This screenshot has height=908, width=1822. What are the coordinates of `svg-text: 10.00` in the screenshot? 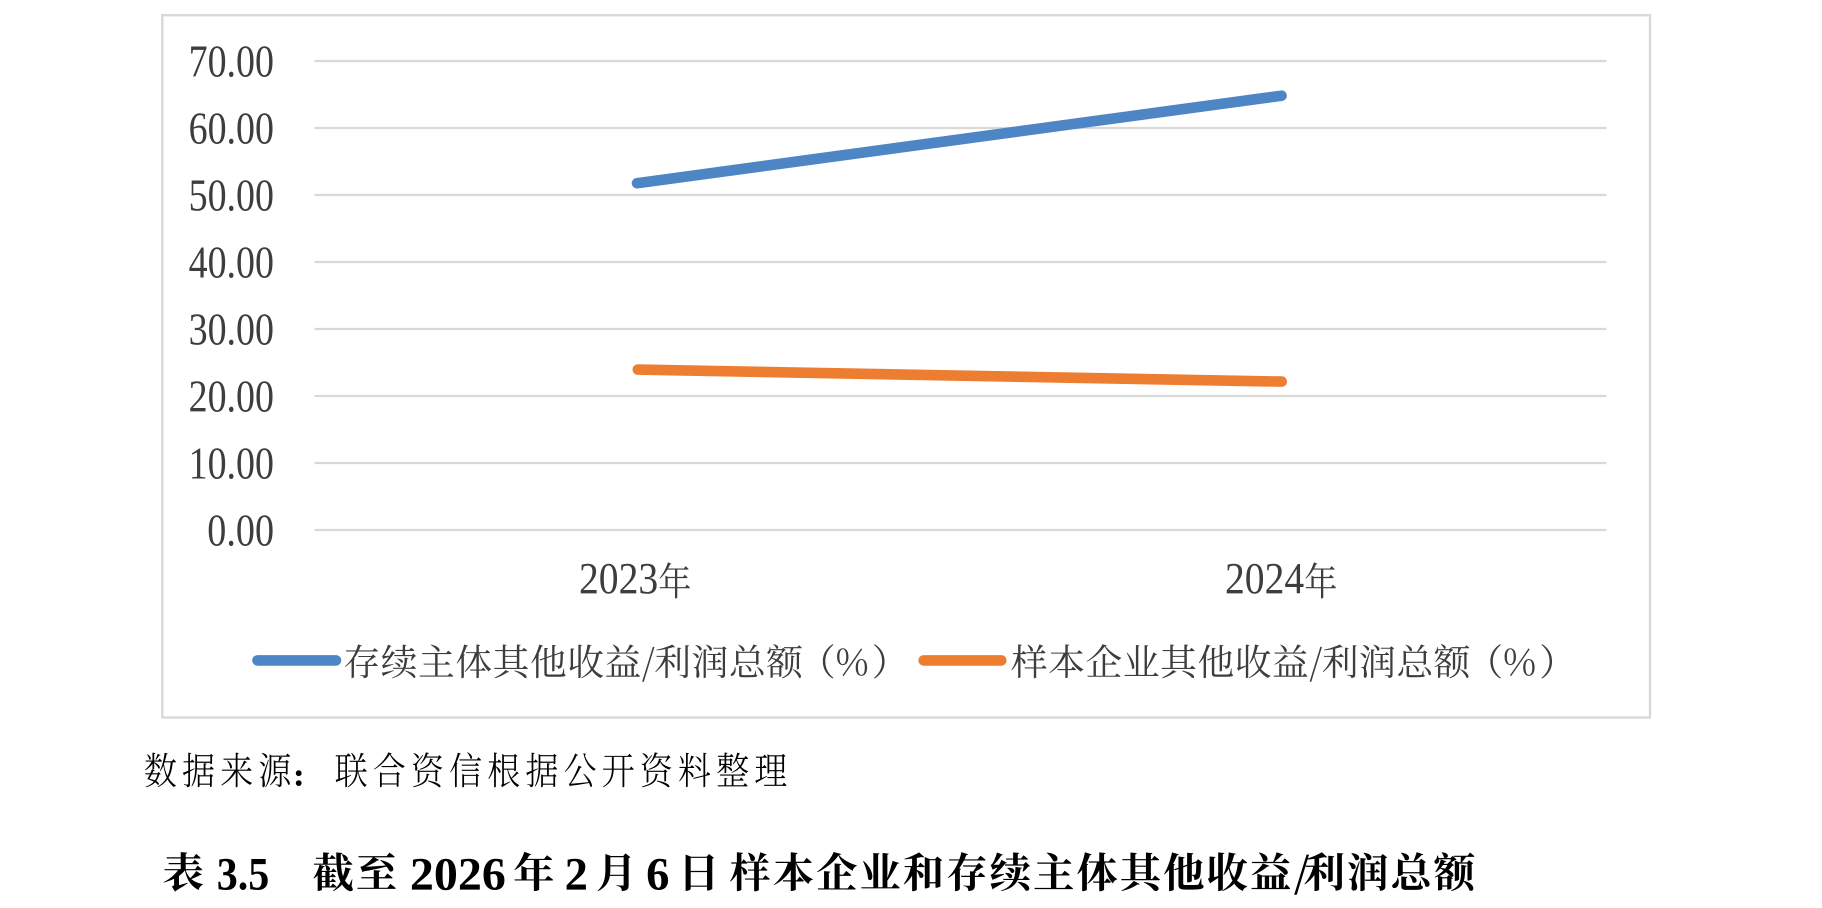 It's located at (231, 464).